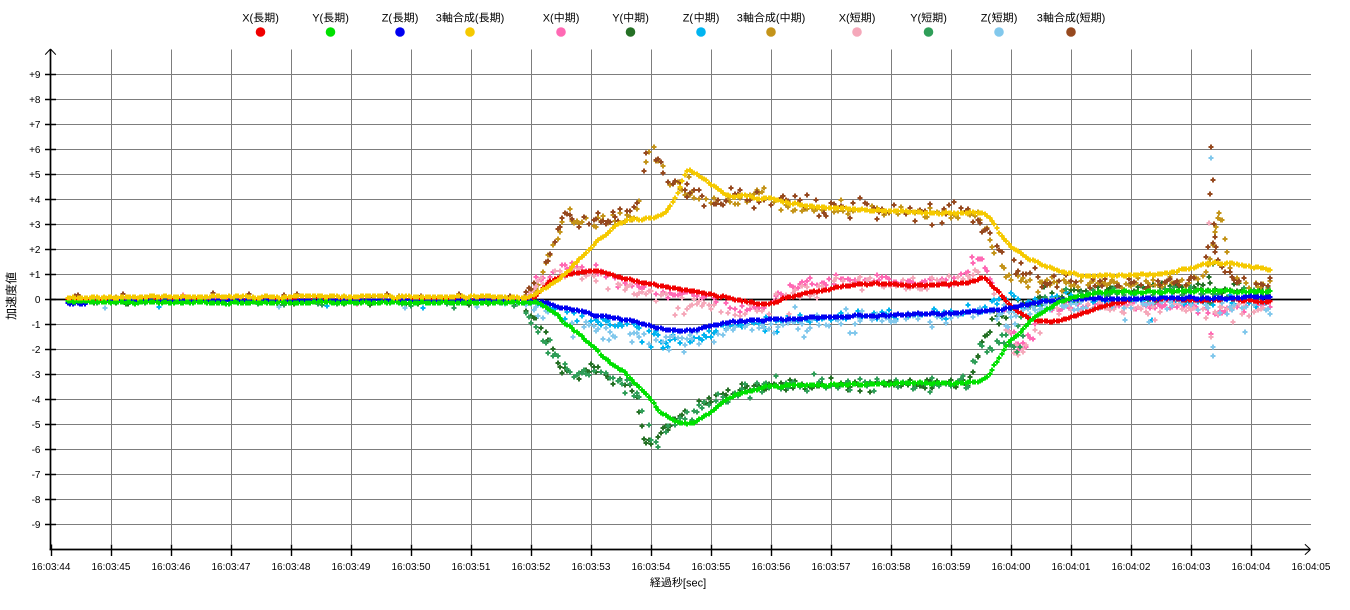 Image resolution: width=1350 pixels, height=610 pixels. Describe the element at coordinates (36, 450) in the screenshot. I see `svg-text: -6` at that location.